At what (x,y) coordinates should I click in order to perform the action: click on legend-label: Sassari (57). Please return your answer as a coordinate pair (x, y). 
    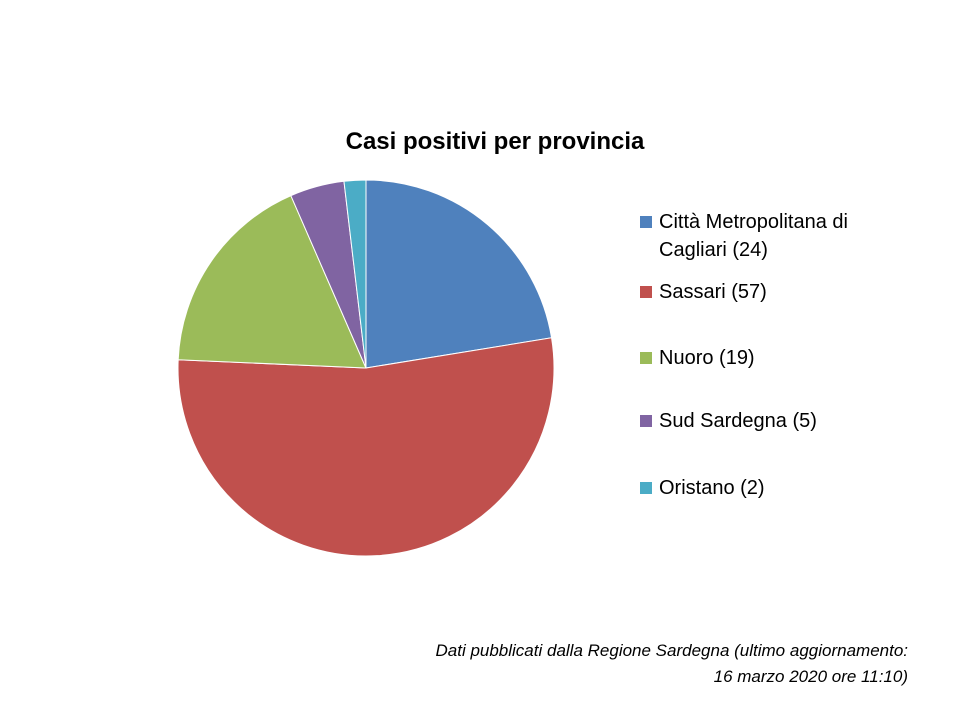
    Looking at the image, I should click on (713, 292).